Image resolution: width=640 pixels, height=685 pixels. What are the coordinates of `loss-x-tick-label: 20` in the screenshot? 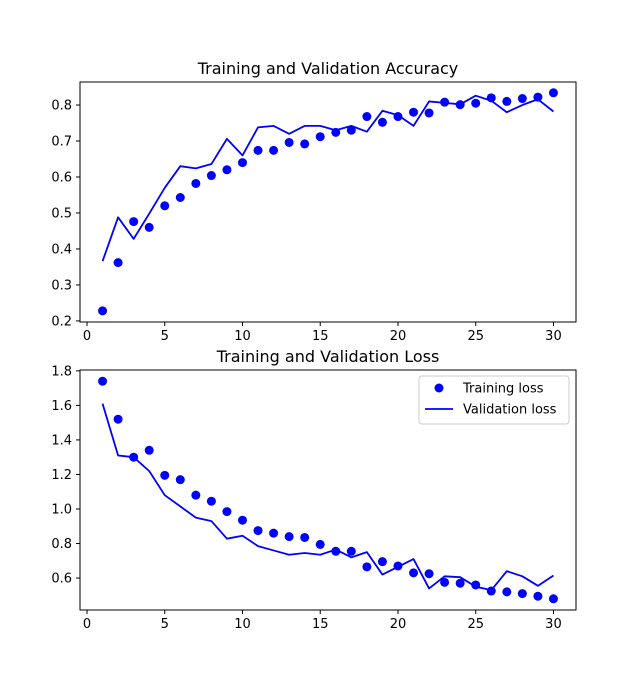 It's located at (398, 624).